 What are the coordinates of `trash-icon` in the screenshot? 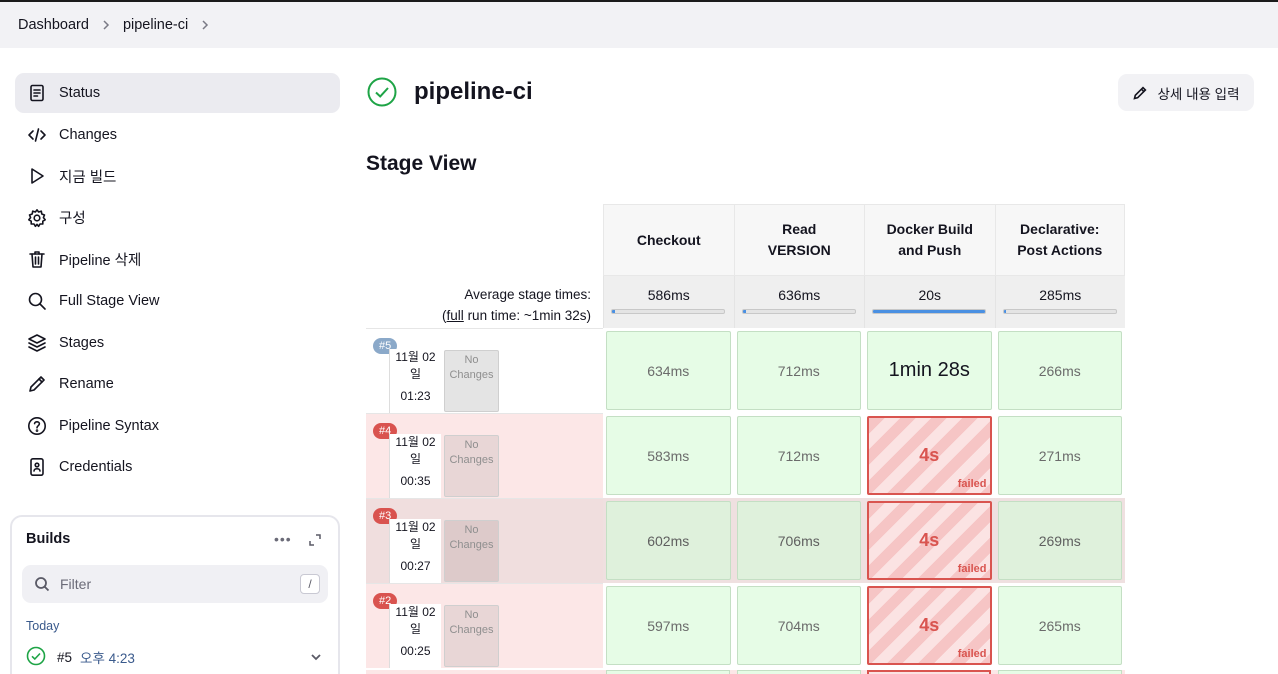 It's located at (37, 259).